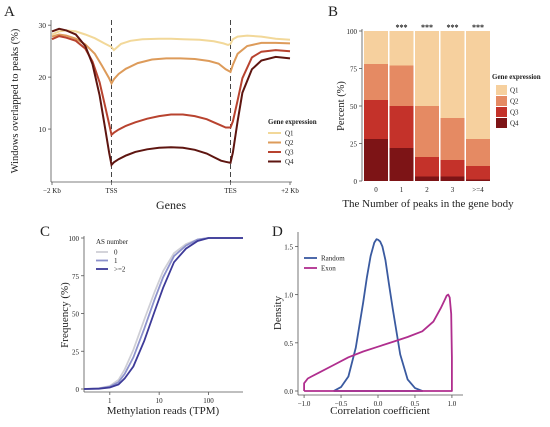  Describe the element at coordinates (110, 401) in the screenshot. I see `x-tick-label-c: 1` at that location.